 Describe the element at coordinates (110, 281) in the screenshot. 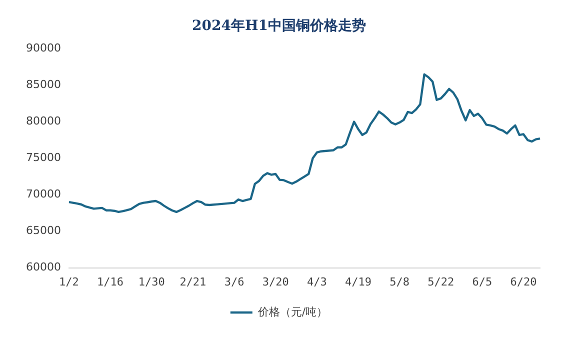

I see `x-tick-label: 1/16` at that location.